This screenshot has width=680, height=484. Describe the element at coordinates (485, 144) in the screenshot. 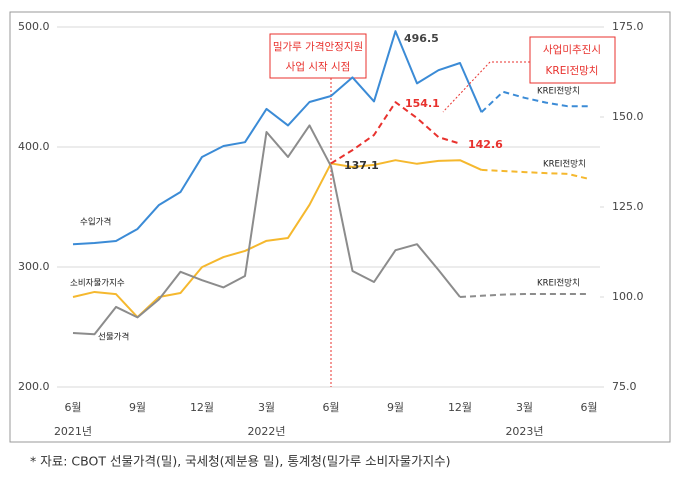

I see `value-label: 142.6` at that location.